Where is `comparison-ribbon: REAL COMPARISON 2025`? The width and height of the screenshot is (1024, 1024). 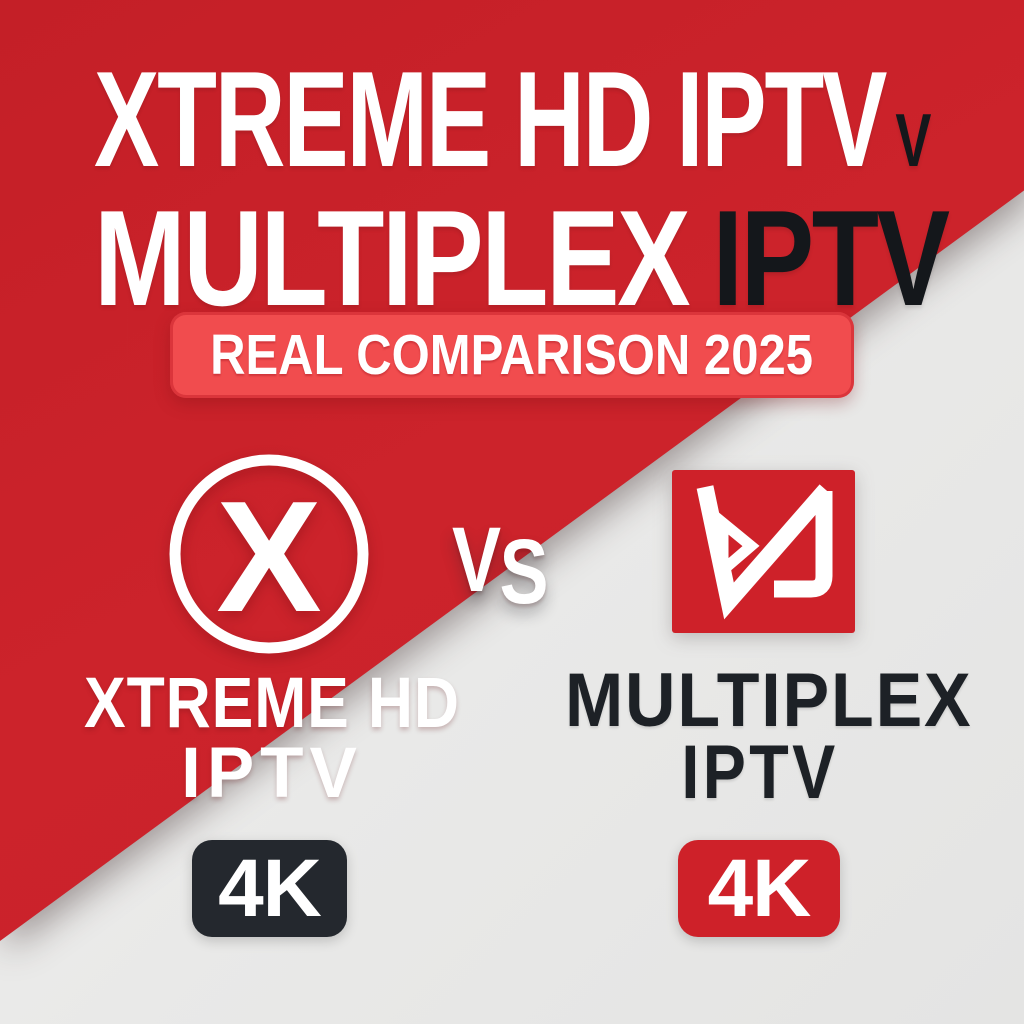 comparison-ribbon: REAL COMPARISON 2025 is located at coordinates (512, 355).